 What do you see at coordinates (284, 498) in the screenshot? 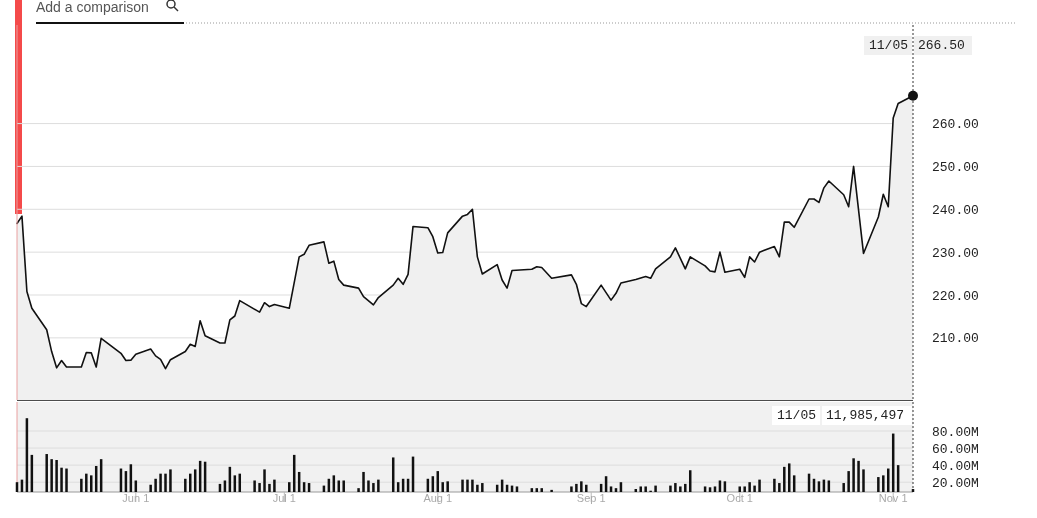
I see `x-tick-label: Jul 1` at bounding box center [284, 498].